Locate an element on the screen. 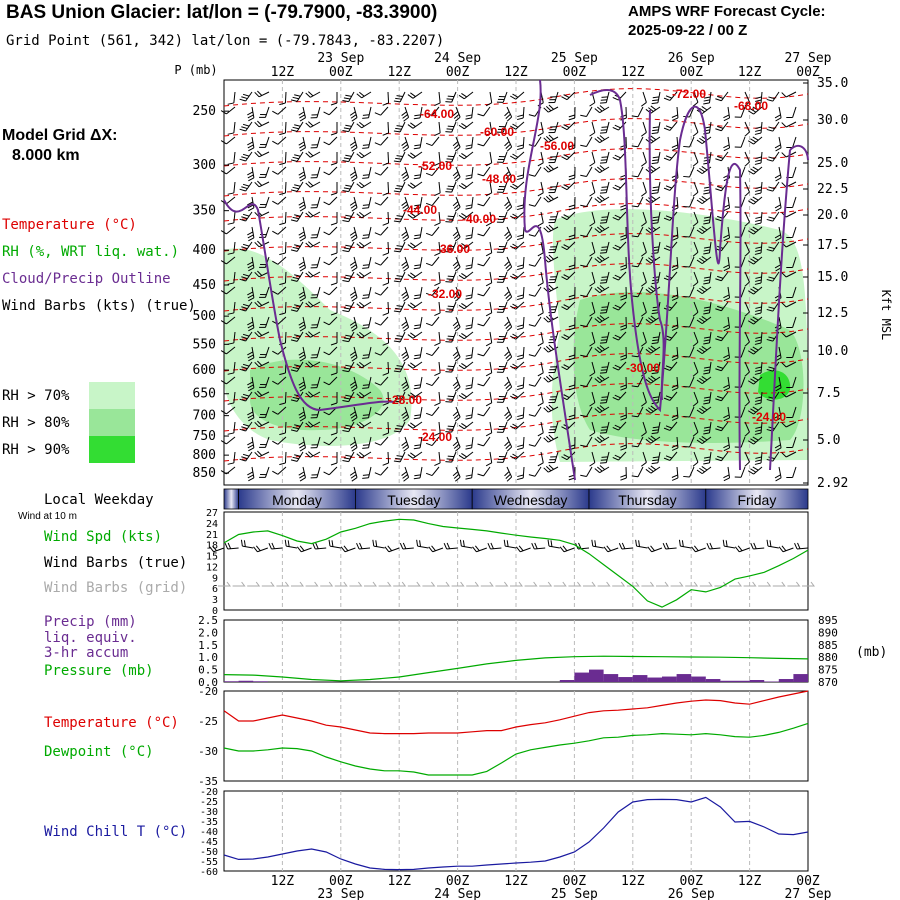 The width and height of the screenshot is (900, 900). isotherm-line is located at coordinates (516, 187).